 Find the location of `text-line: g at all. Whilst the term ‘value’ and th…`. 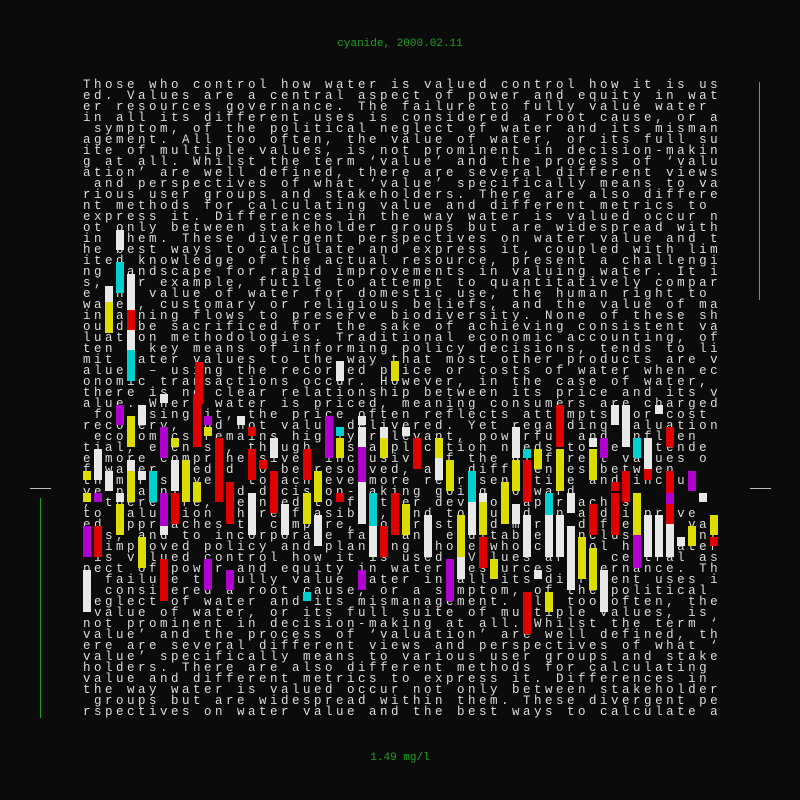

text-line: g at all. Whilst the term ‘value’ and th… is located at coordinates (402, 162).